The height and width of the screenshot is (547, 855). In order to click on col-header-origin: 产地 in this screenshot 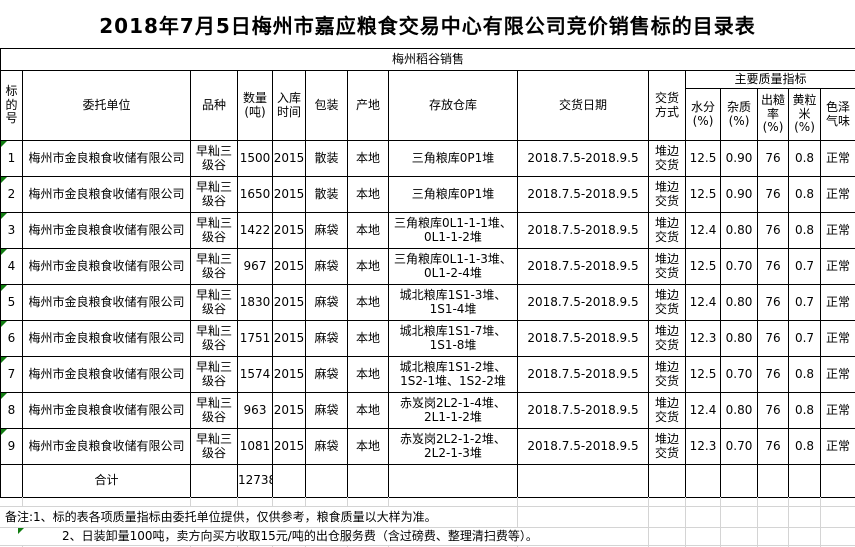, I will do `click(368, 105)`.